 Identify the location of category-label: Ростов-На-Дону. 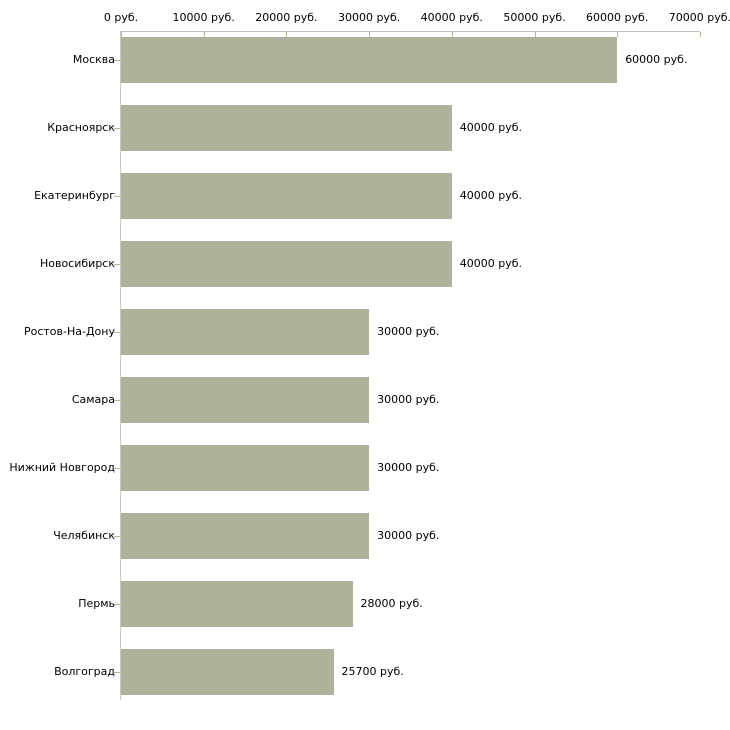
(69, 331).